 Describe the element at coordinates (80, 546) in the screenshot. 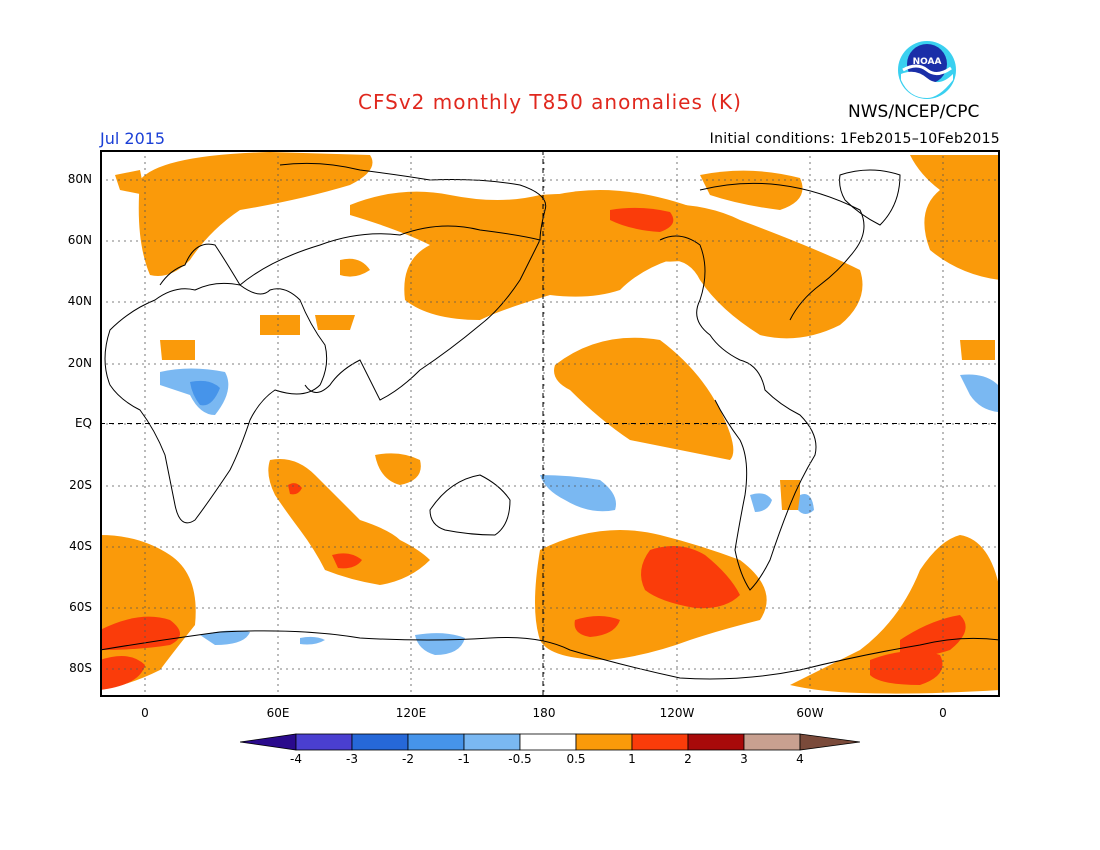

I see `lat-label: 40S` at that location.